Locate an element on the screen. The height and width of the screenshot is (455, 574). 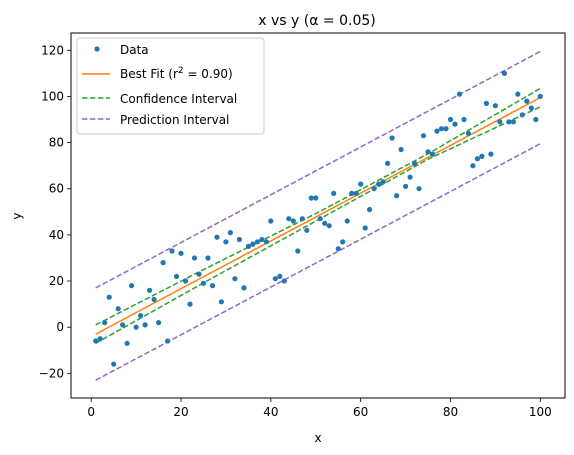
legend-label-best-fit-sup: 2 is located at coordinates (181, 71).